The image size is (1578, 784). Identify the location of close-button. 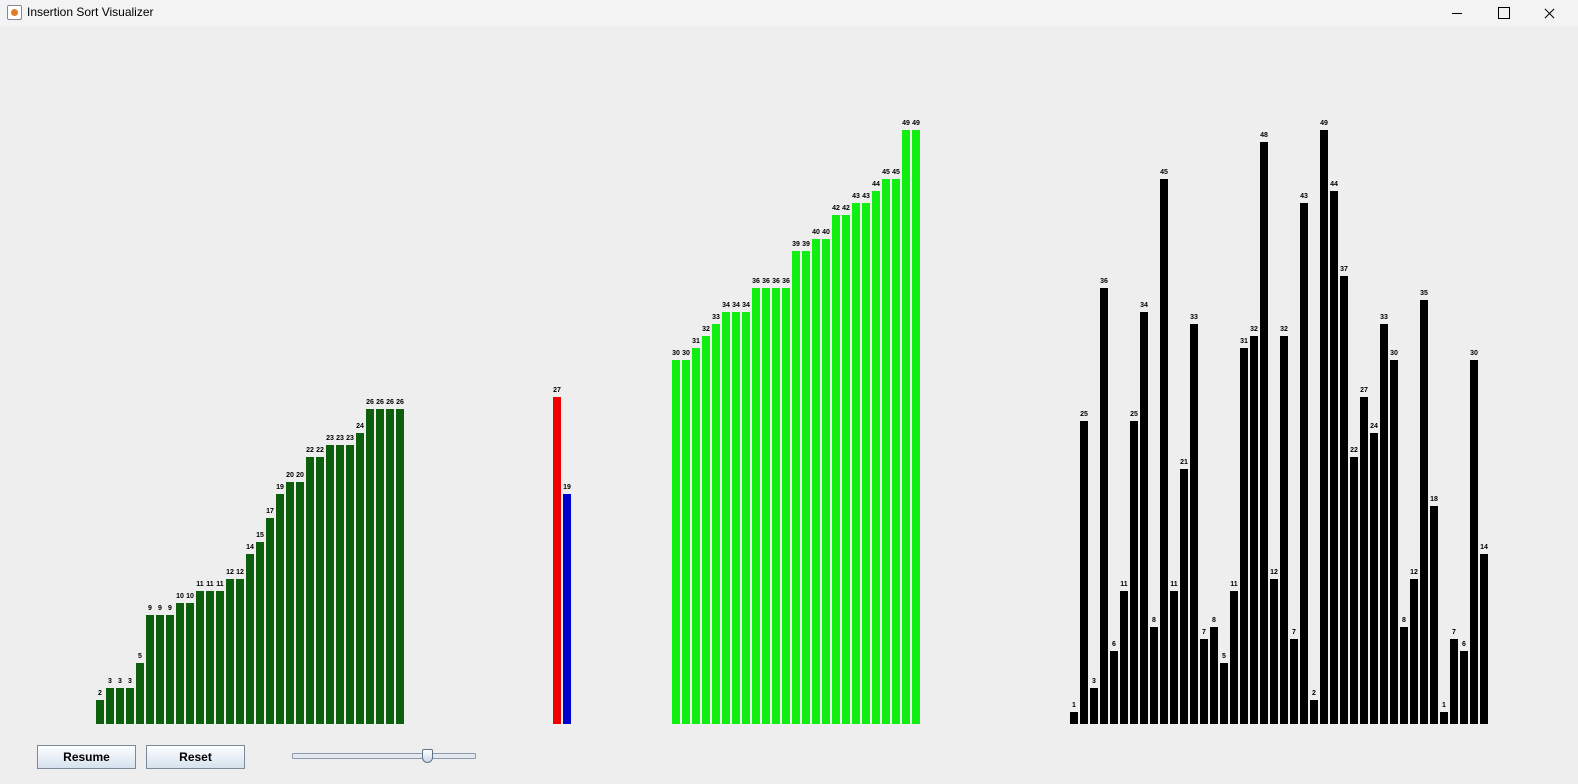
(1549, 13).